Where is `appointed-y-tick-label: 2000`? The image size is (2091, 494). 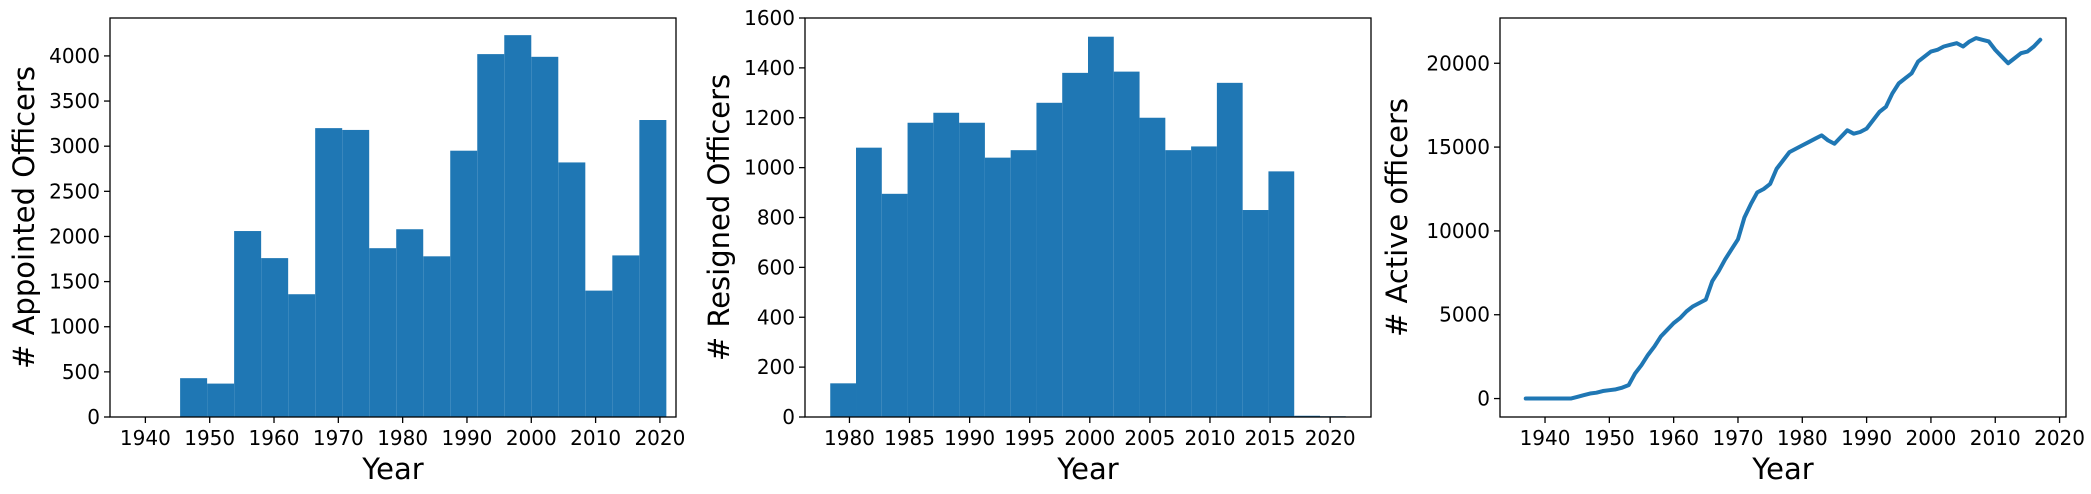
appointed-y-tick-label: 2000 is located at coordinates (74, 236).